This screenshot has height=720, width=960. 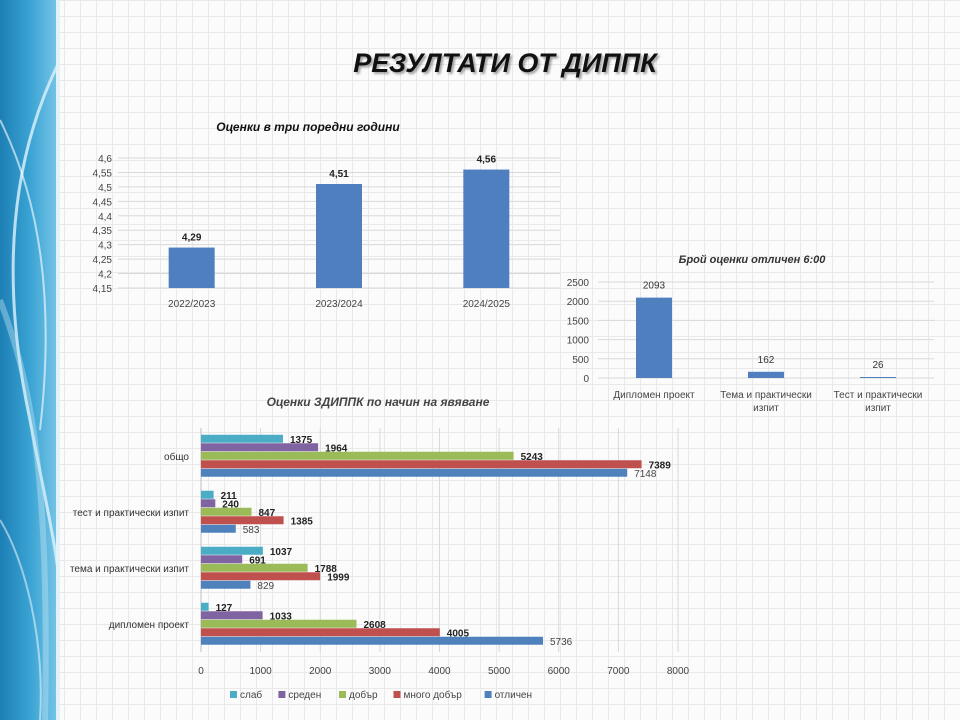 What do you see at coordinates (339, 236) in the screenshot?
I see `bar-2023/2024` at bounding box center [339, 236].